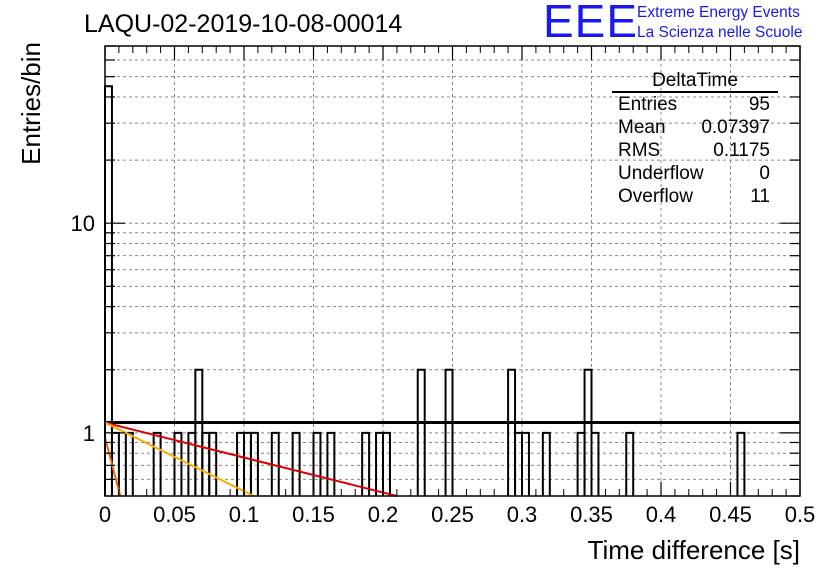 The image size is (836, 572). Describe the element at coordinates (695, 104) in the screenshot. I see `stats-row: Entries 95` at that location.